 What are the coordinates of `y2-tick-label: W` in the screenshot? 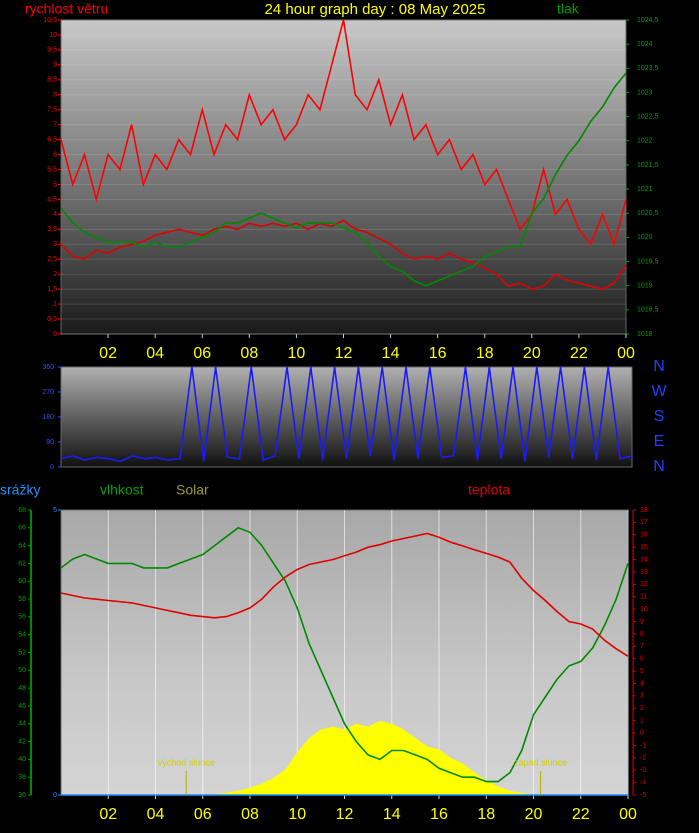 It's located at (659, 391).